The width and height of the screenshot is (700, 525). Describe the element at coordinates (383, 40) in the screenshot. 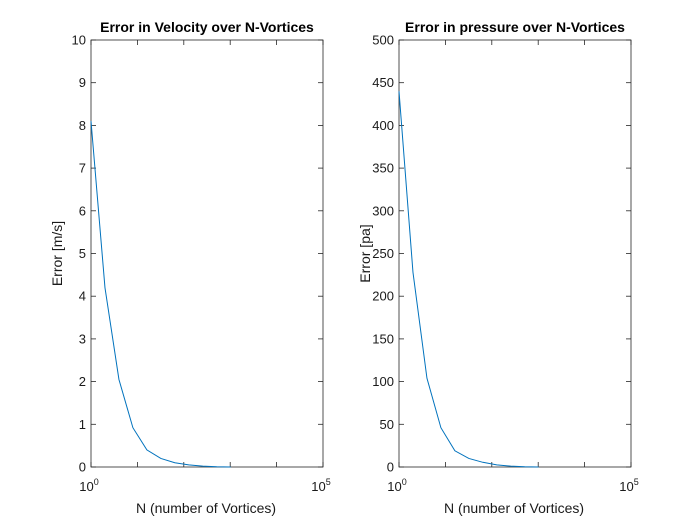

I see `y-tick-label: 500` at that location.